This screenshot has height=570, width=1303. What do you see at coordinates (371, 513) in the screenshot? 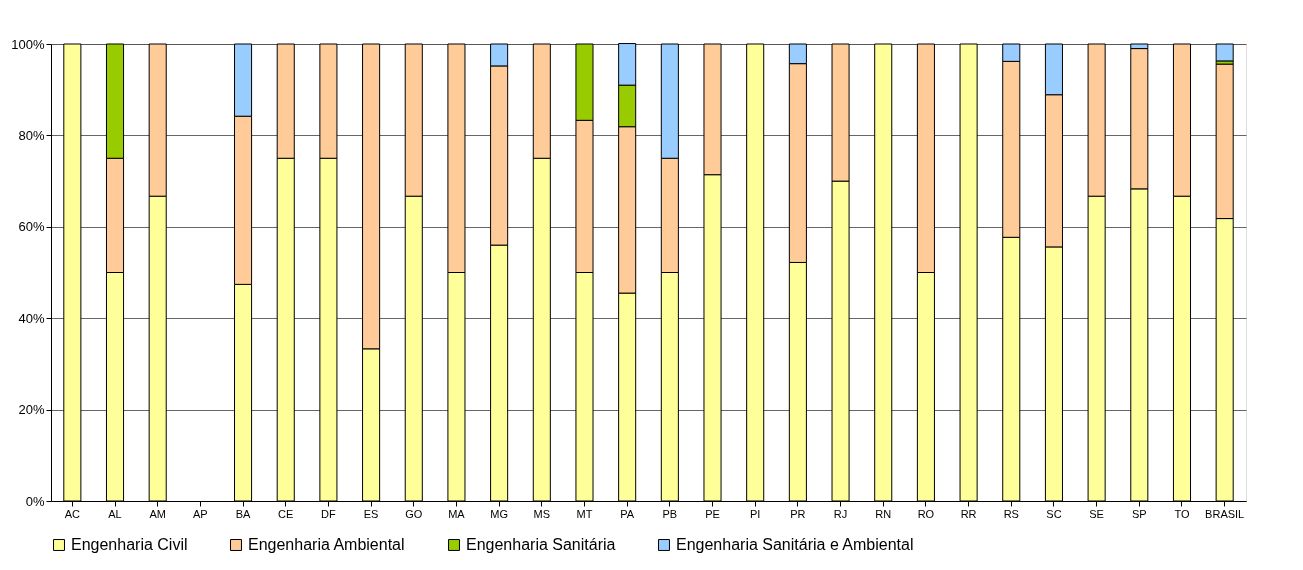
I see `x-tick-label: ES` at bounding box center [371, 513].